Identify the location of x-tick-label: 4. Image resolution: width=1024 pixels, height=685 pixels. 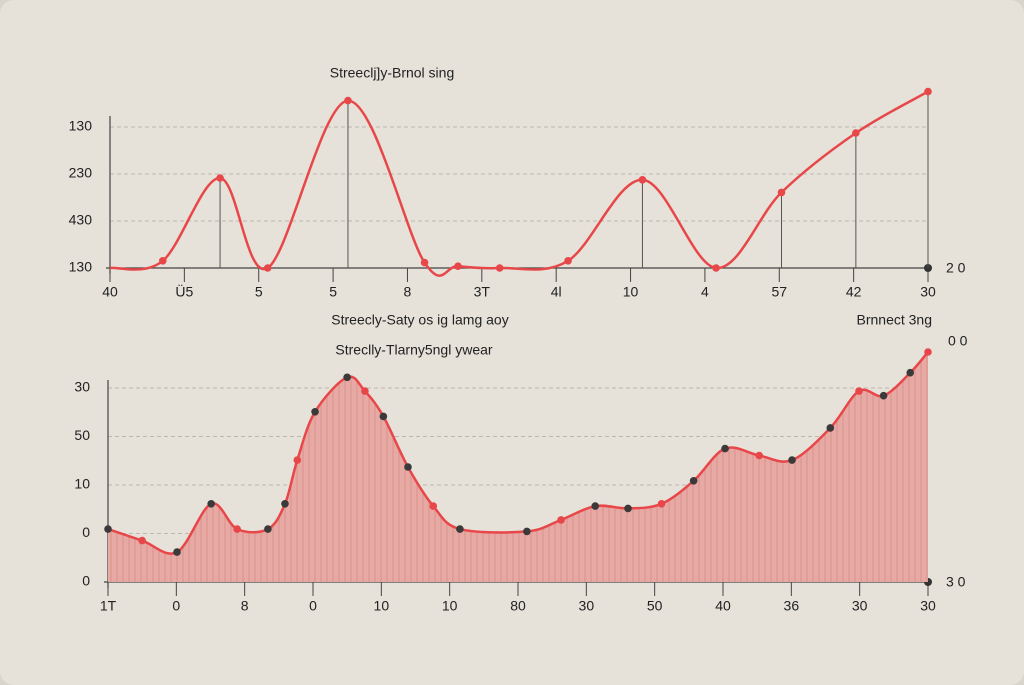
(705, 292).